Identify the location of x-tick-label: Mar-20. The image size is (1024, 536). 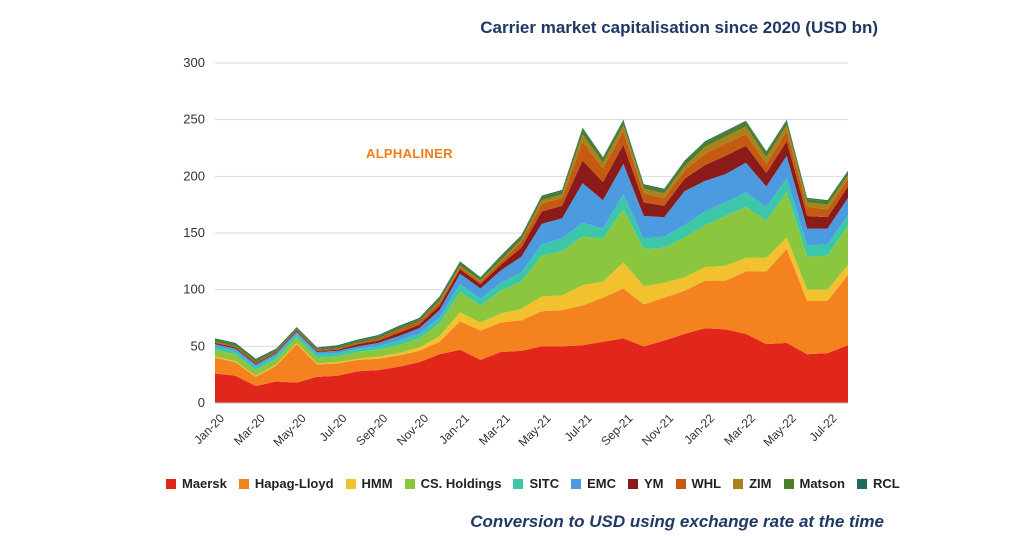
(249, 429).